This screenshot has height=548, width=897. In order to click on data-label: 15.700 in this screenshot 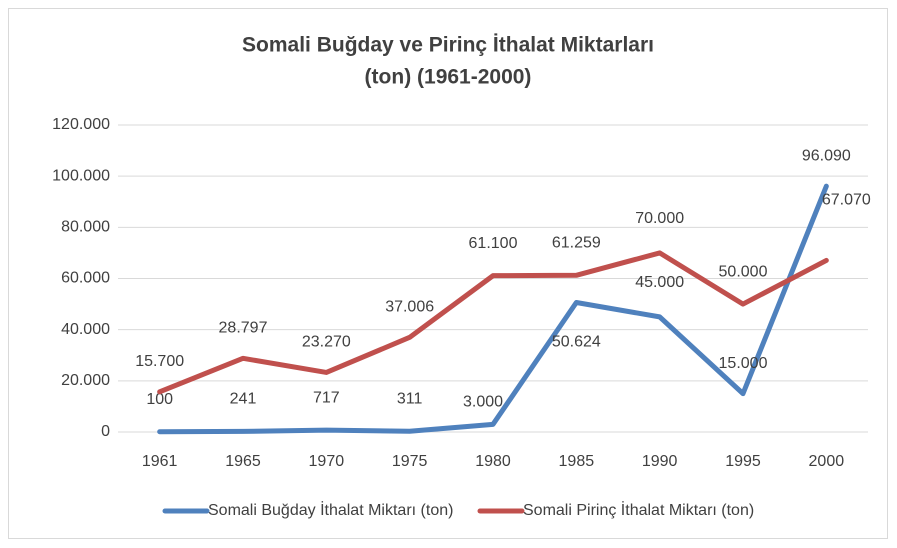, I will do `click(159, 361)`.